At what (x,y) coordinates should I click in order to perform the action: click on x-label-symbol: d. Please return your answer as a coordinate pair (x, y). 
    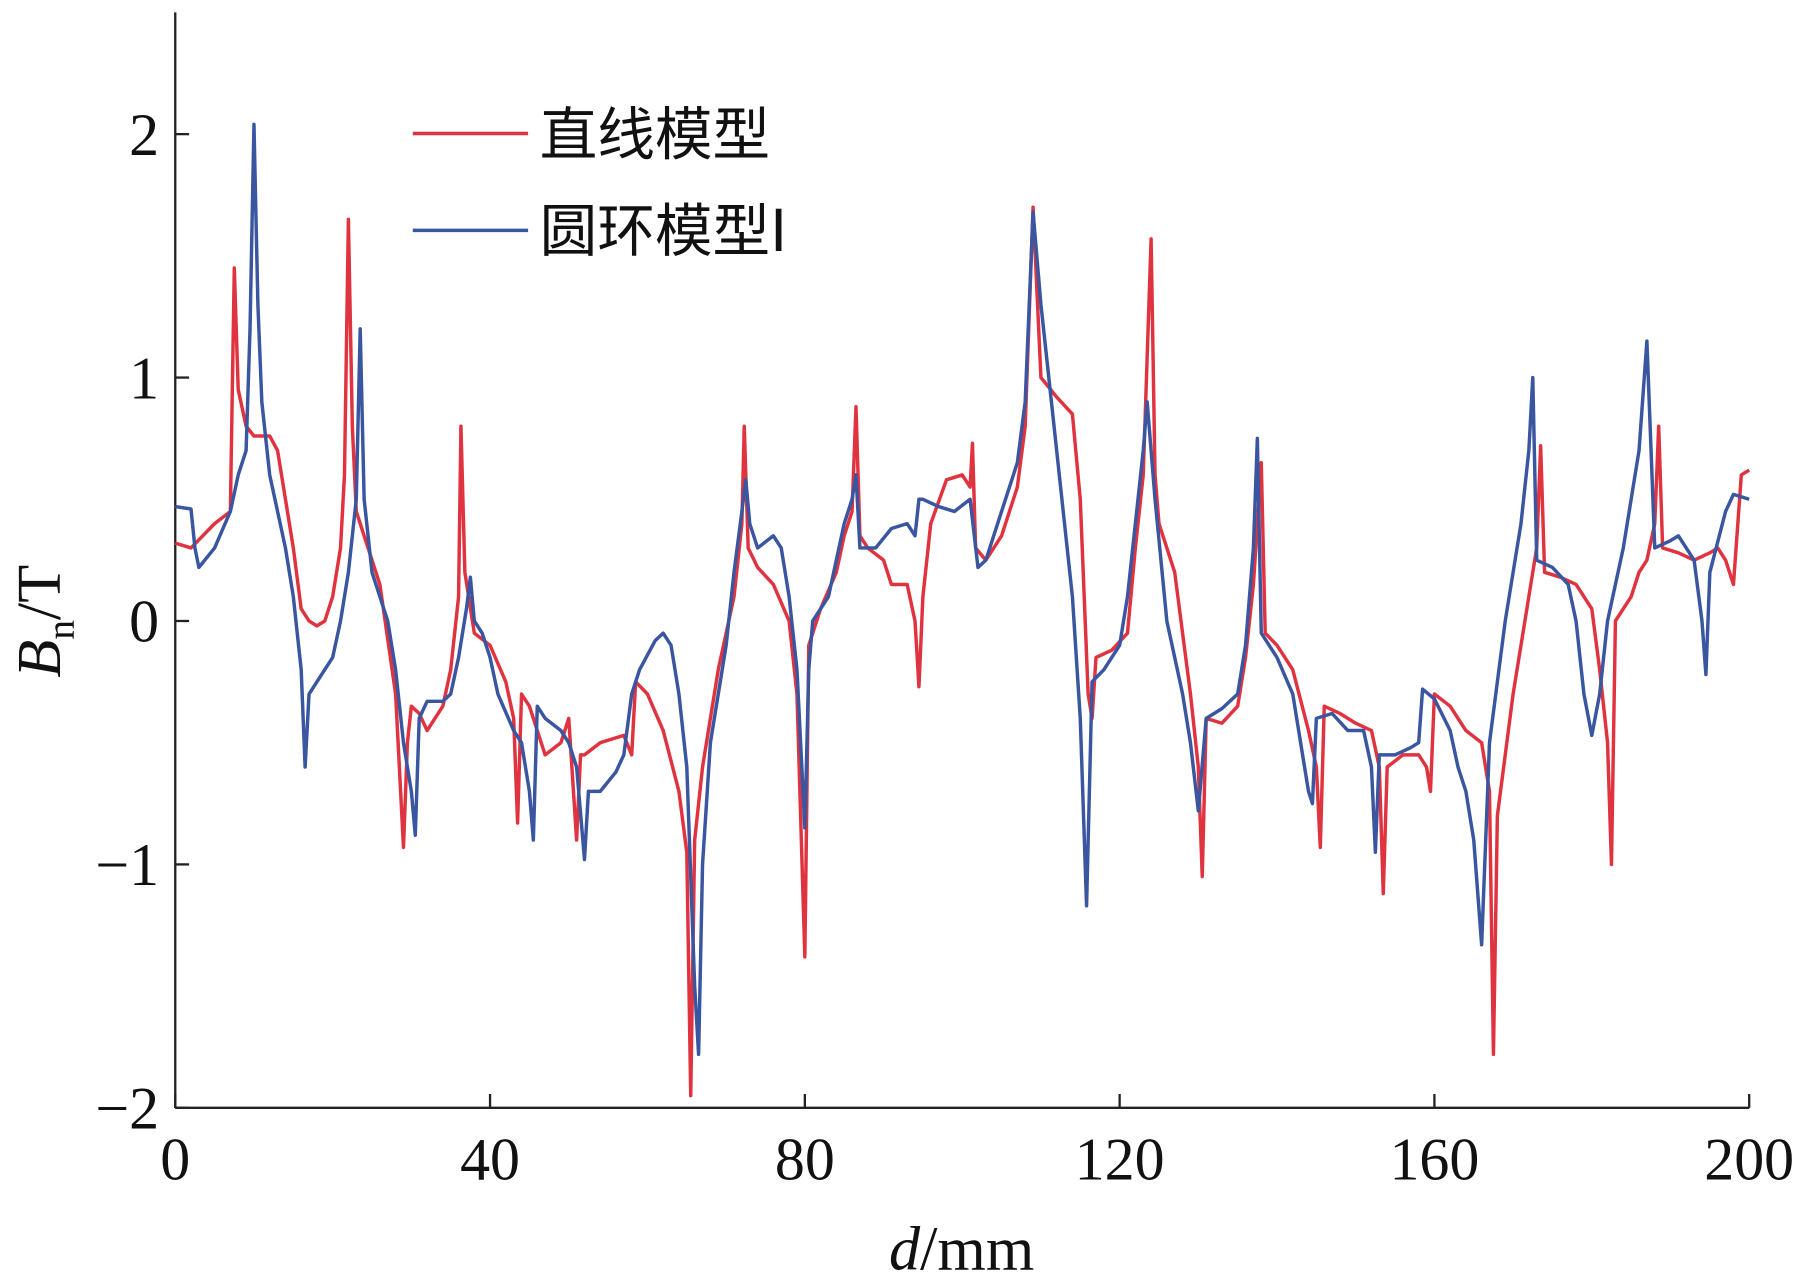
    Looking at the image, I should click on (905, 1249).